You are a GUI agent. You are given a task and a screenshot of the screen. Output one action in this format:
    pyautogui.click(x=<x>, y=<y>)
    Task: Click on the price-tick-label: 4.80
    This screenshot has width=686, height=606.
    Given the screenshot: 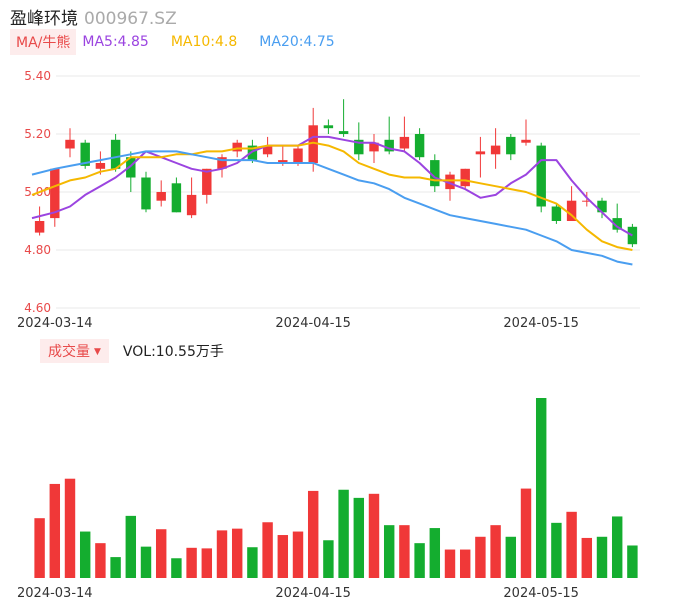 What is the action you would take?
    pyautogui.click(x=37, y=250)
    